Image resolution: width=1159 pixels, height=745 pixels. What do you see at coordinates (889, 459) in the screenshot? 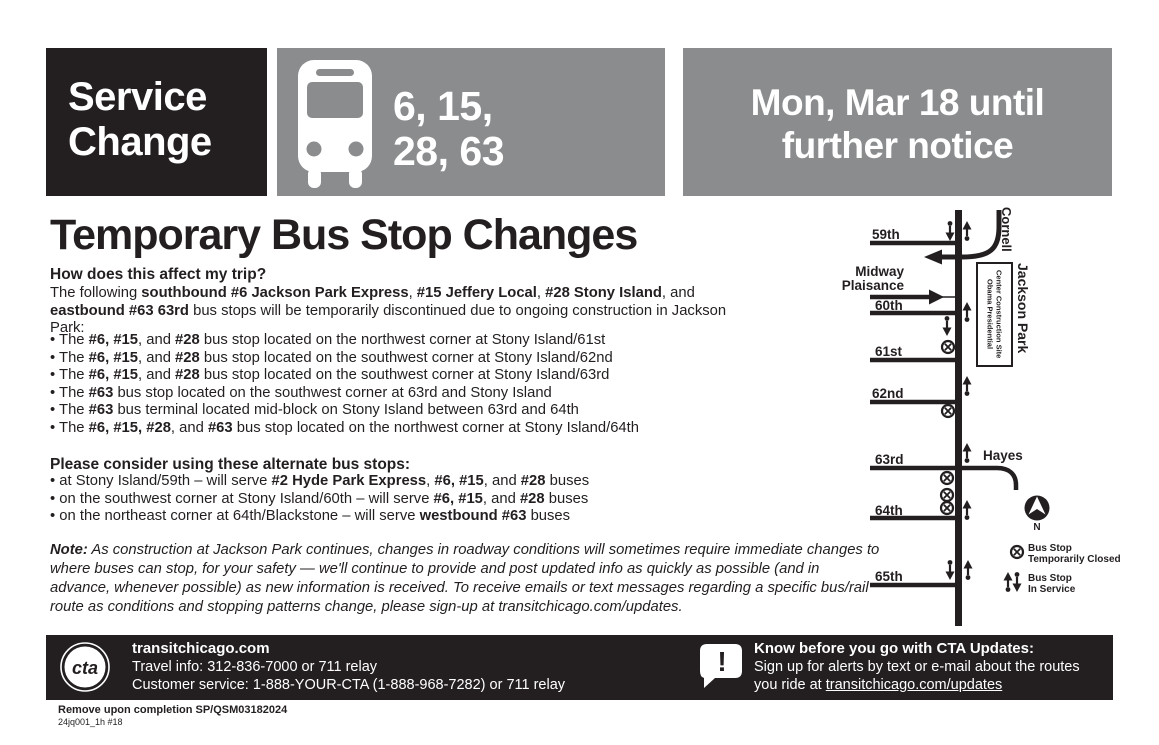
I see `street-label-63rd: 63rd` at bounding box center [889, 459].